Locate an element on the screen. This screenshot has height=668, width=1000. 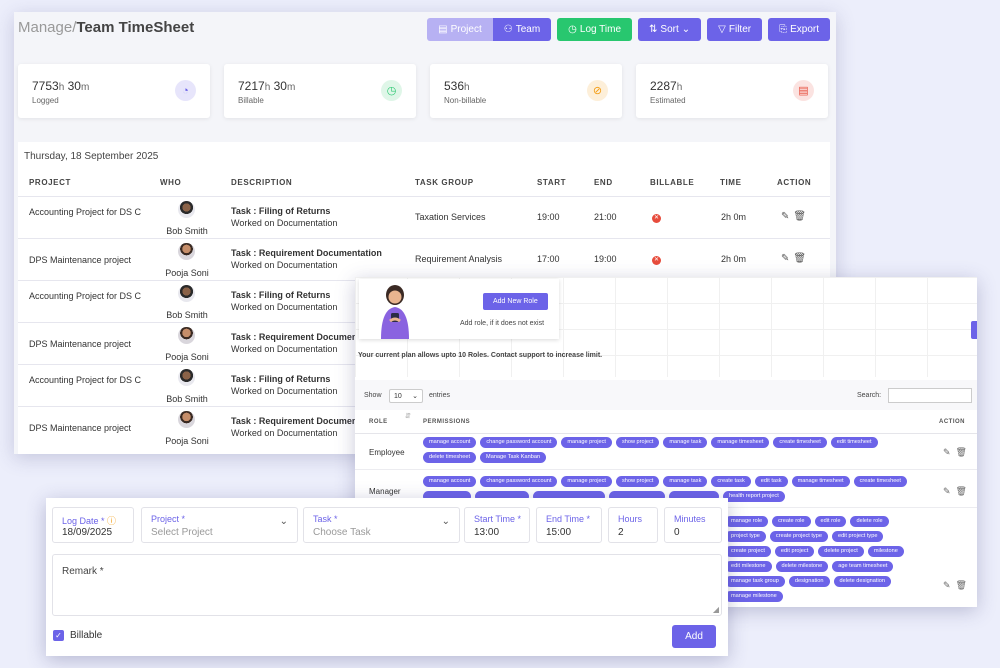
col-start: START is located at coordinates (552, 182).